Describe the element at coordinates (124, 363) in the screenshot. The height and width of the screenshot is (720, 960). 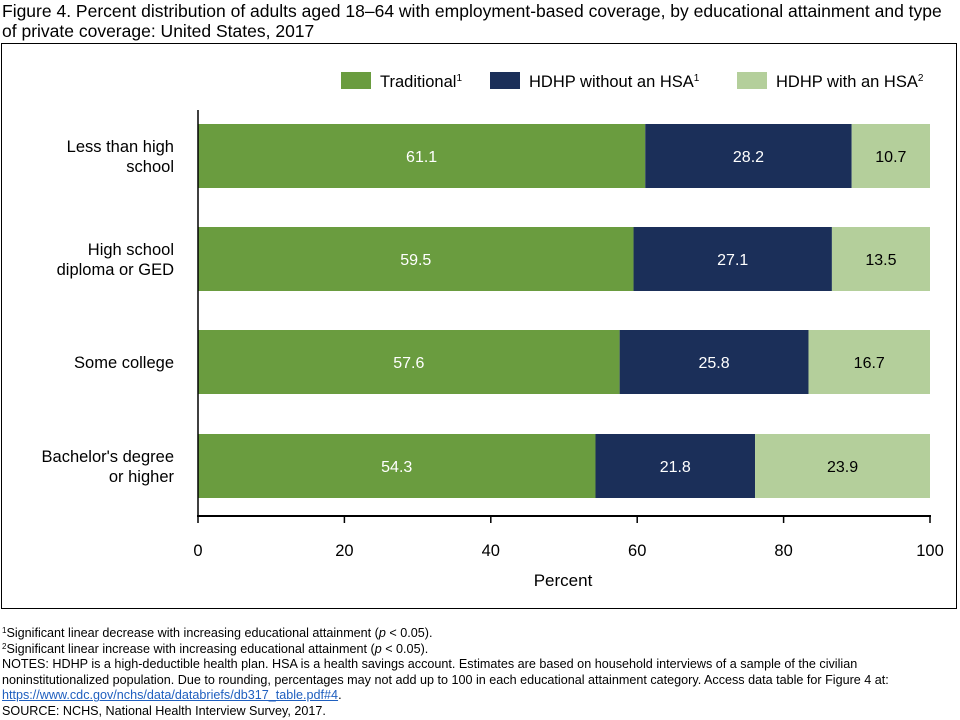
I see `category-label: Some college` at that location.